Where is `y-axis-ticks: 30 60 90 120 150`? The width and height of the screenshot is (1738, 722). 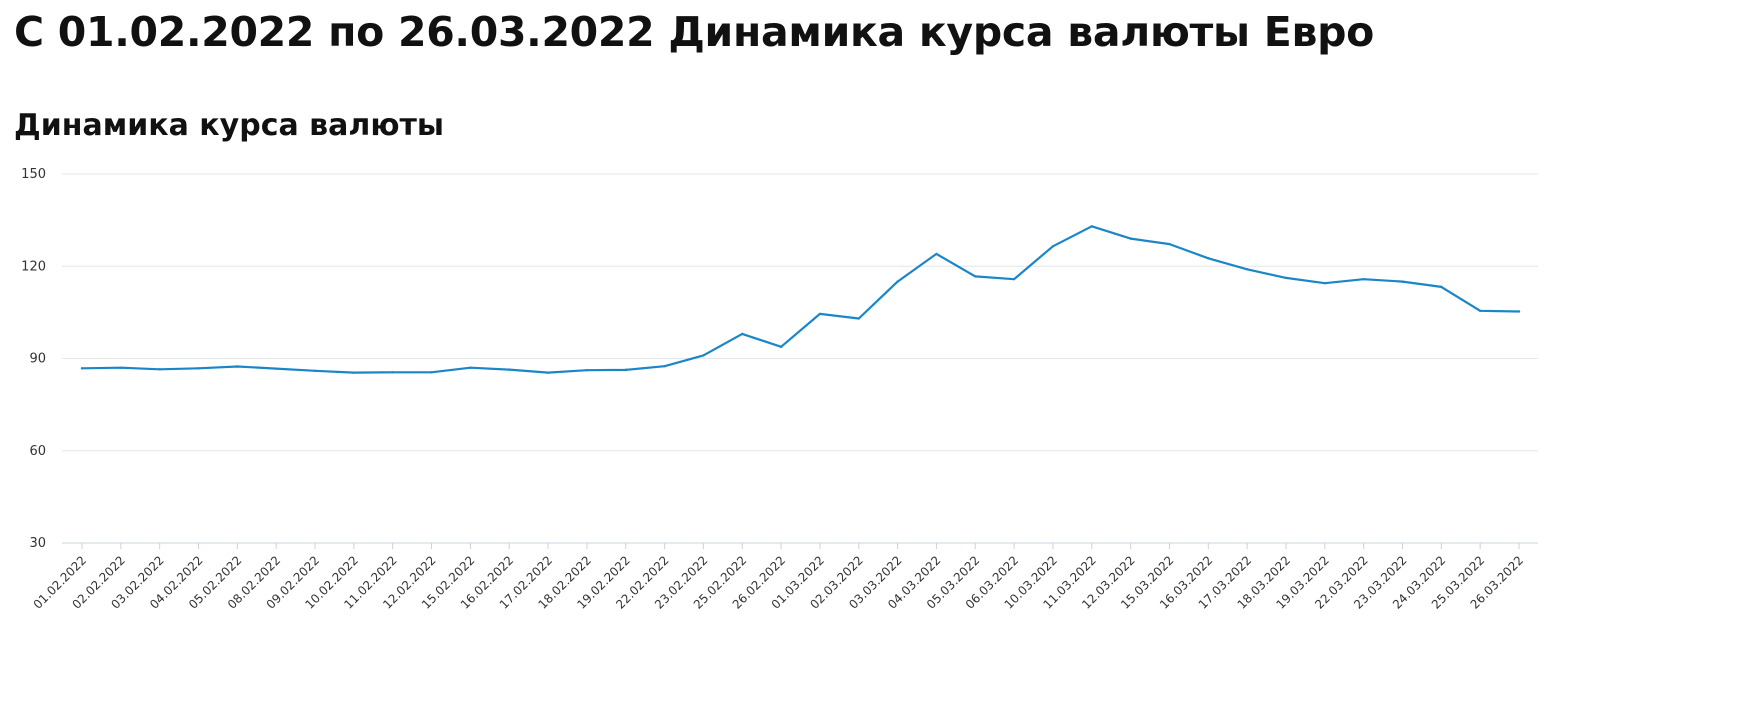 y-axis-ticks: 30 60 90 120 150 is located at coordinates (33, 359).